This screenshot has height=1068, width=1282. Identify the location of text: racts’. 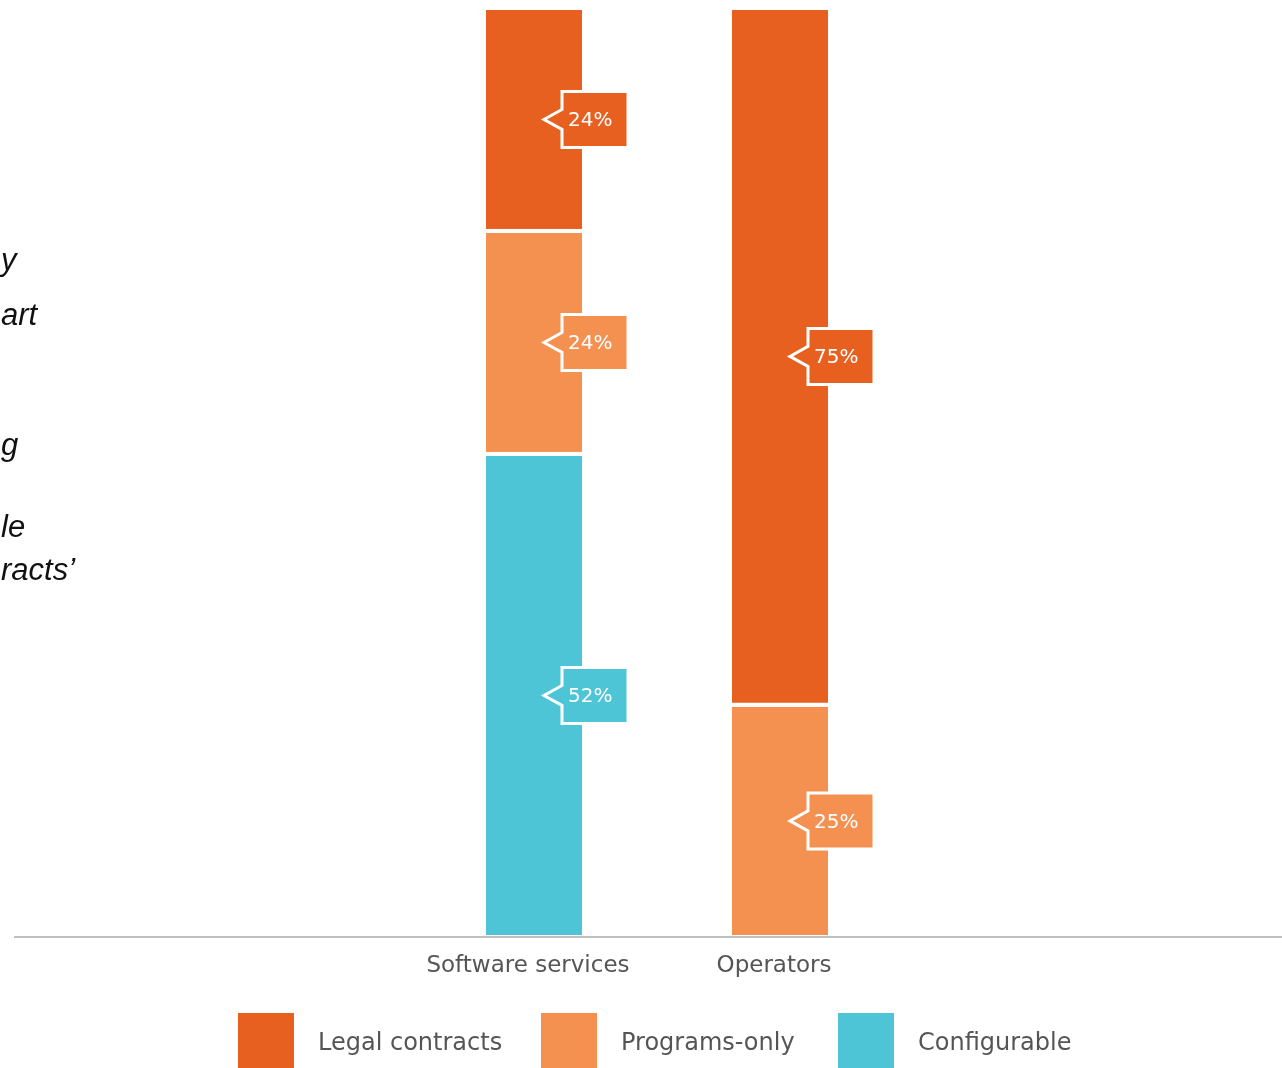
(39, 569).